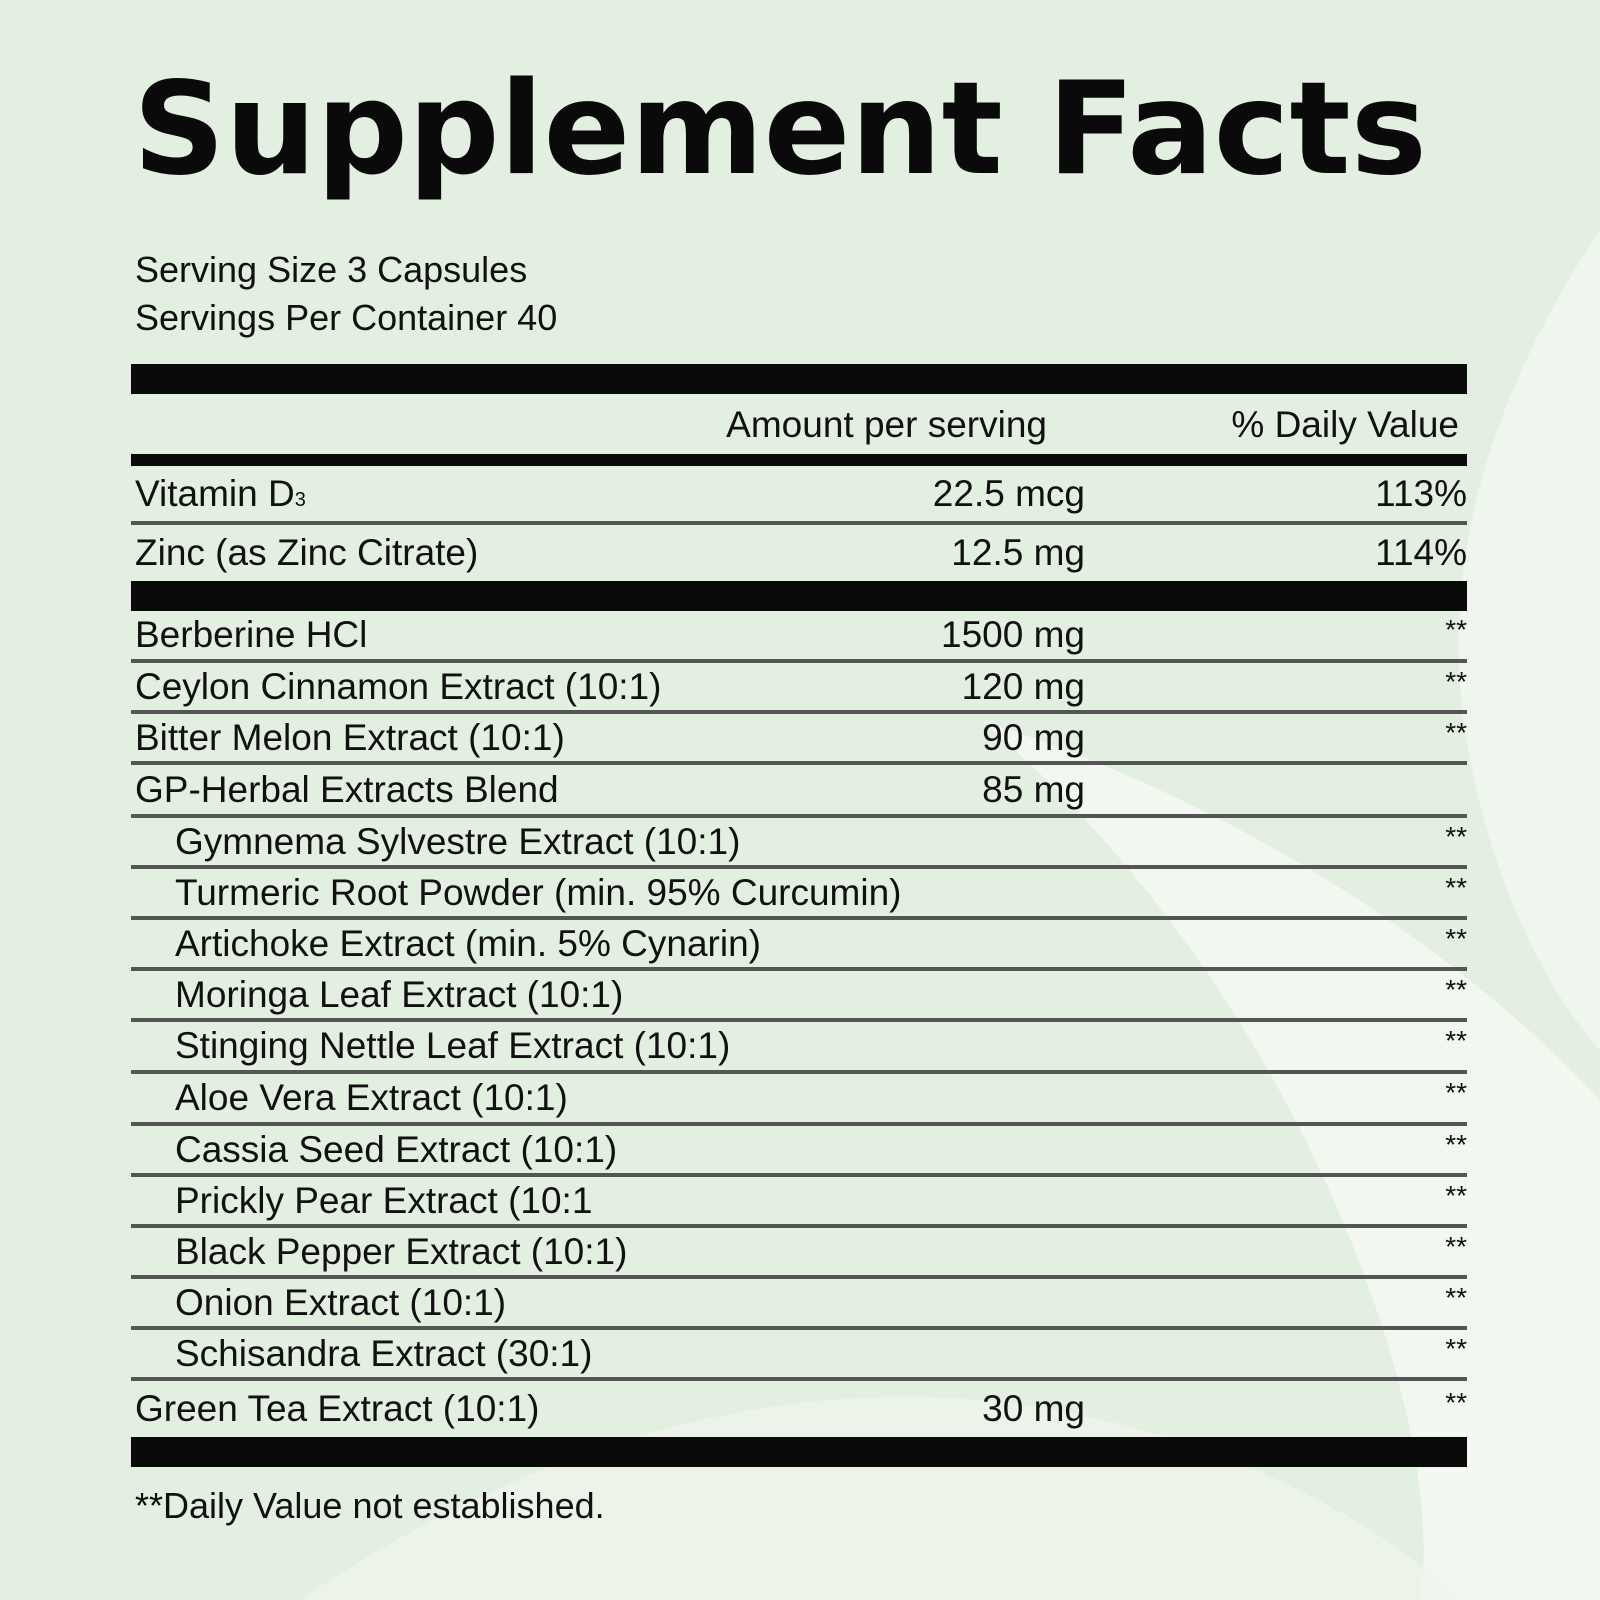  Describe the element at coordinates (799, 1253) in the screenshot. I see `table-row: Black Pepper Extract (10:1) **` at that location.